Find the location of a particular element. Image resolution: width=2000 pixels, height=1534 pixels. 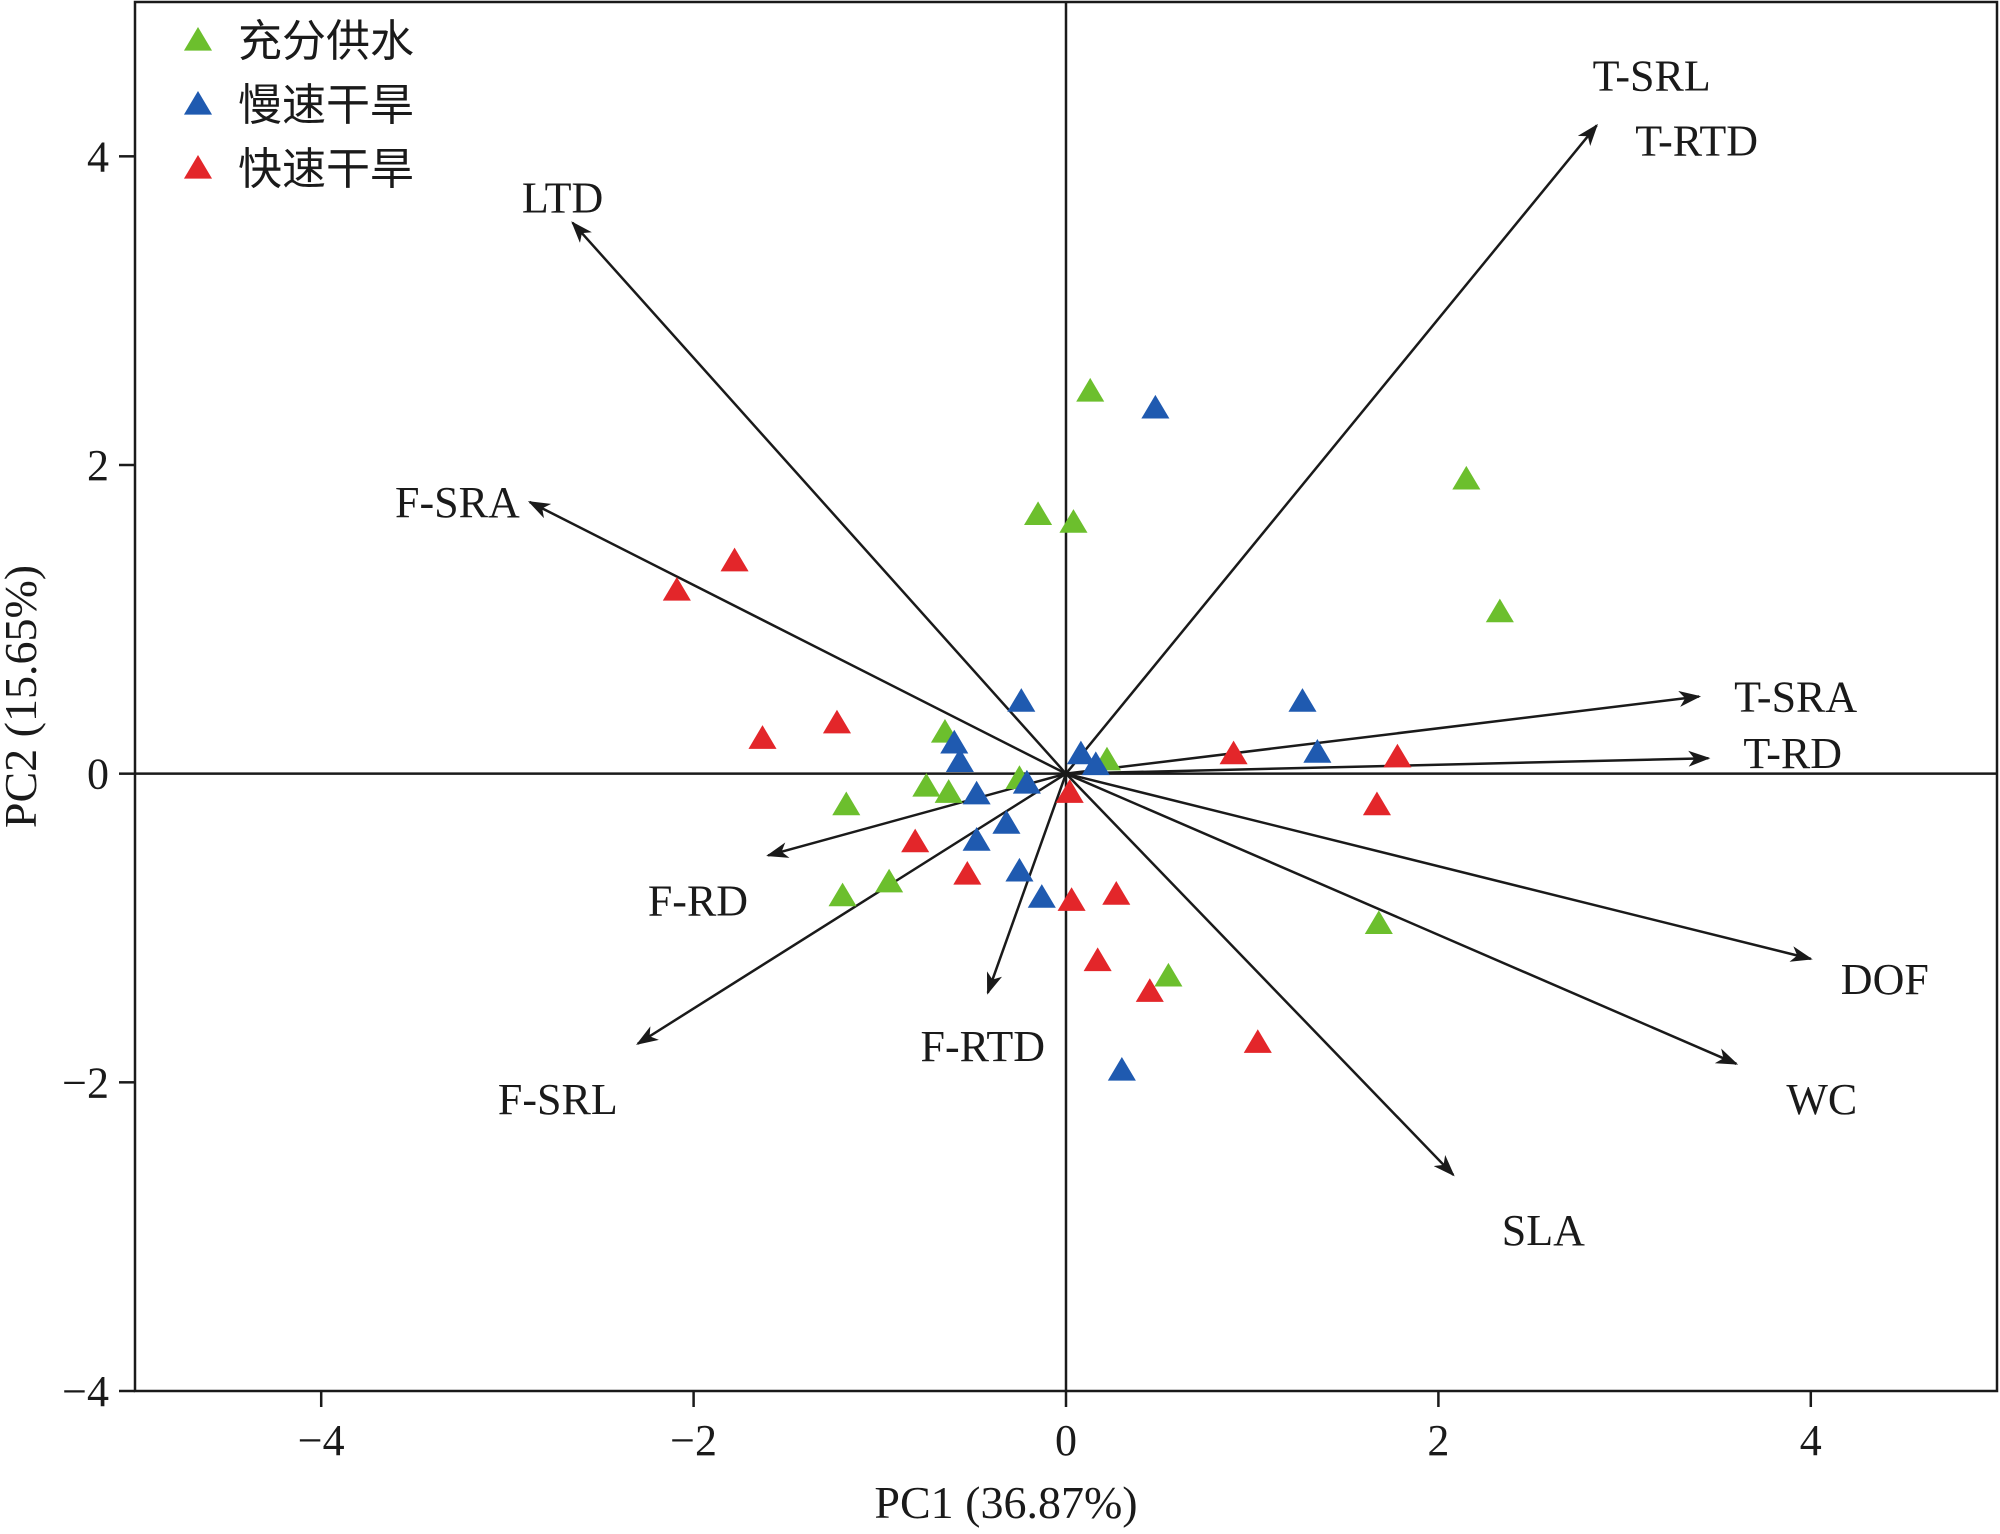

legend-label: 充分供水 is located at coordinates (326, 41).